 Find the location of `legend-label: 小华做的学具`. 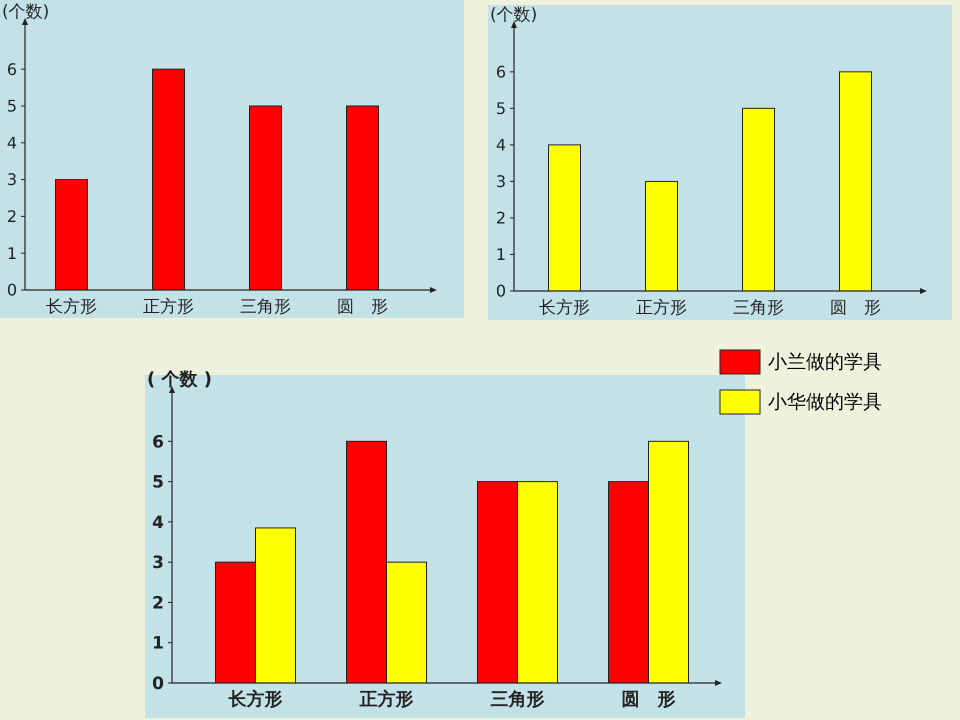

legend-label: 小华做的学具 is located at coordinates (825, 402).